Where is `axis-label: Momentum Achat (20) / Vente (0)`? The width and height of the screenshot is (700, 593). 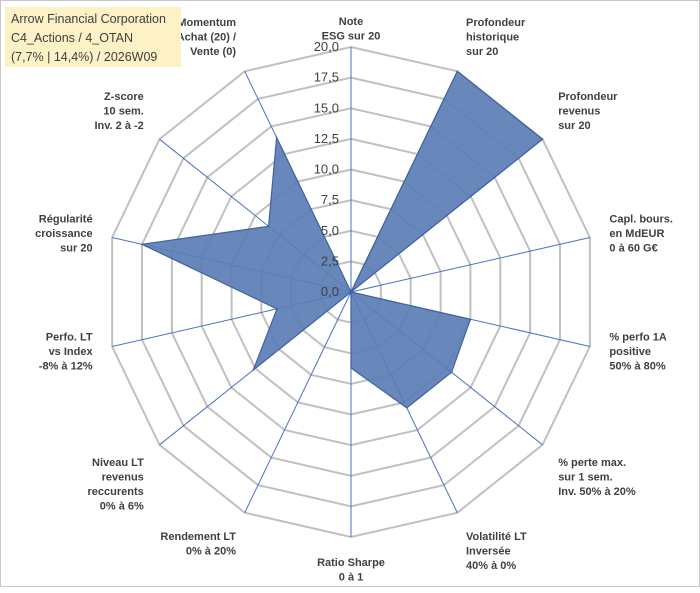
axis-label: Momentum Achat (20) / Vente (0) is located at coordinates (207, 37).